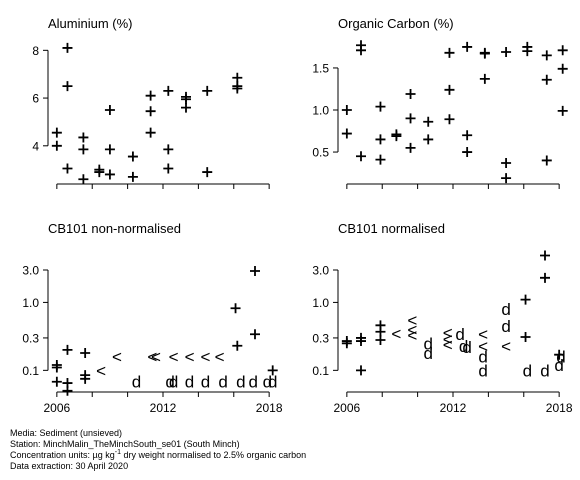 The image size is (580, 480). Describe the element at coordinates (320, 153) in the screenshot. I see `y-tick-label: 0.5` at that location.